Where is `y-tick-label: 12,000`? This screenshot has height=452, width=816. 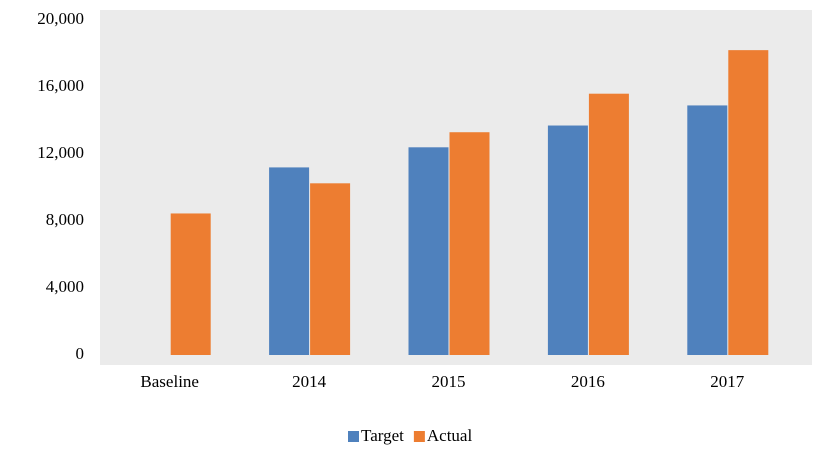
y-tick-label: 12,000 is located at coordinates (60, 152).